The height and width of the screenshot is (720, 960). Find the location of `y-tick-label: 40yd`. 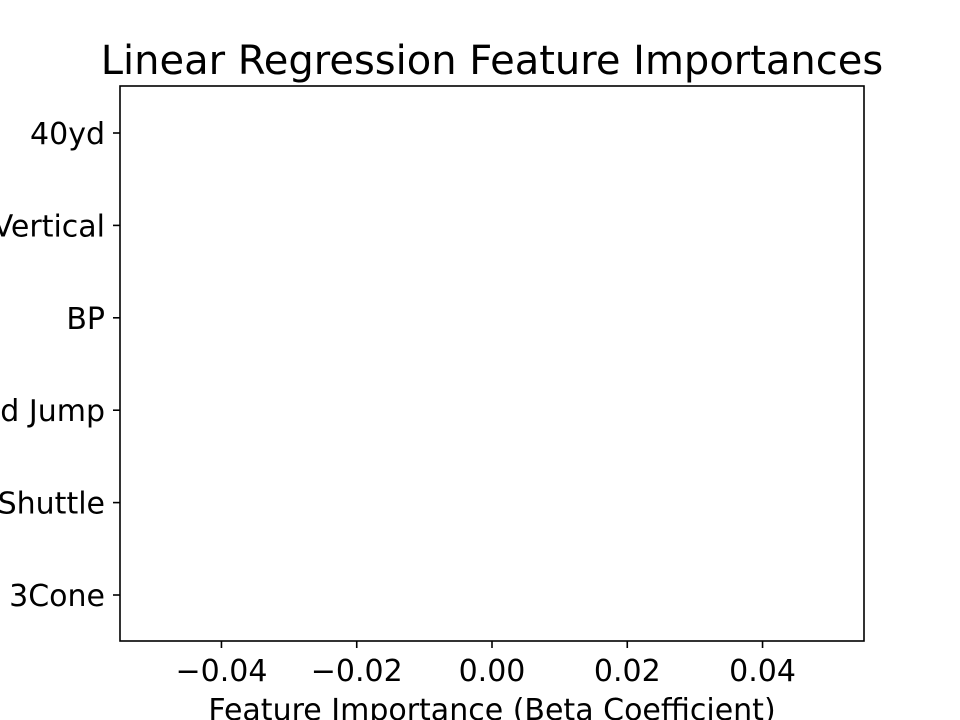

y-tick-label: 40yd is located at coordinates (67, 134).